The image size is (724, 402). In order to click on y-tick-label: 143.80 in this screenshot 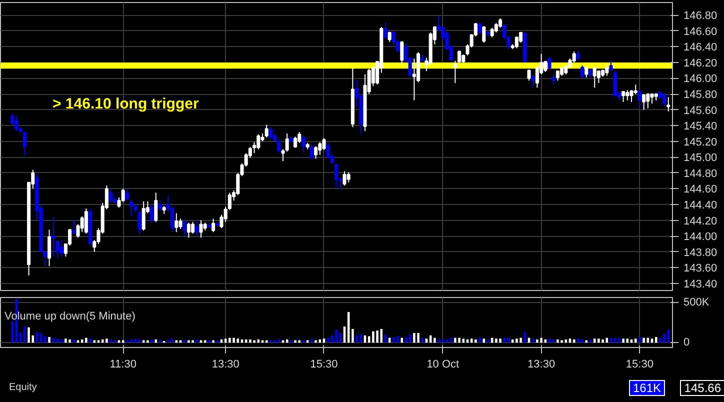, I will do `click(701, 252)`.